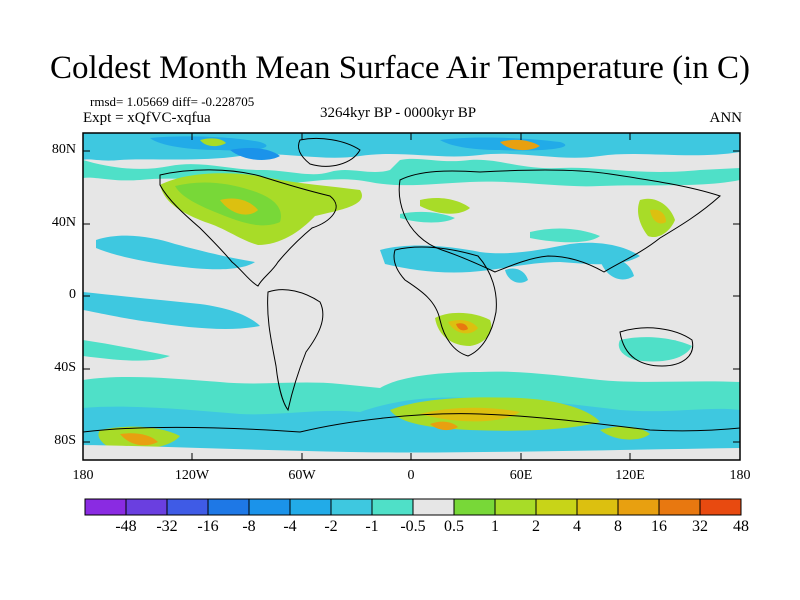  I want to click on colorbar-label: 8, so click(618, 526).